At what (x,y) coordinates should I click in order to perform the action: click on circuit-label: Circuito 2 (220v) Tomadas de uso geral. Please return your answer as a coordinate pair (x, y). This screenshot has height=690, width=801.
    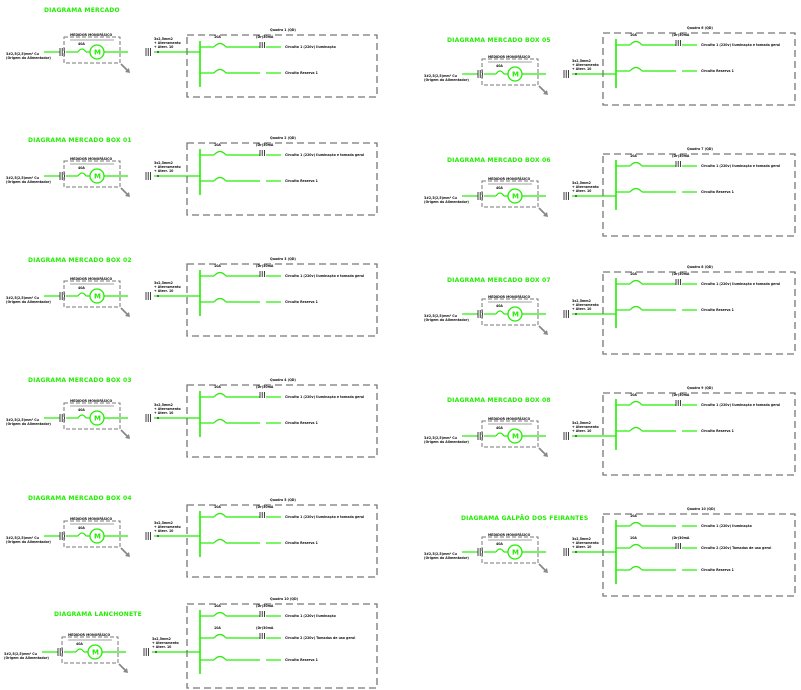
    Looking at the image, I should click on (320, 638).